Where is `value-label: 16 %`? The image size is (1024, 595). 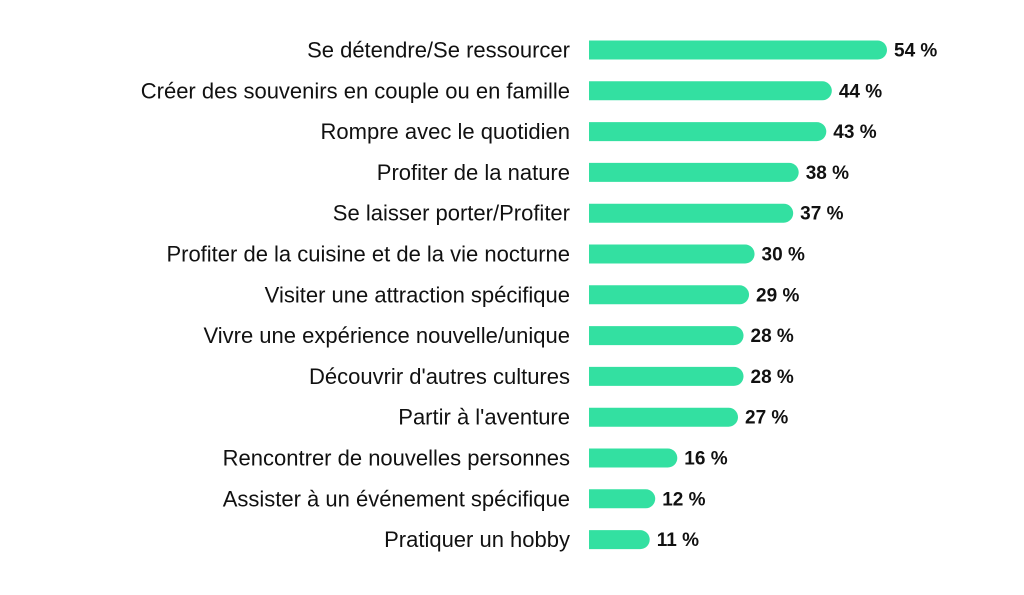 value-label: 16 % is located at coordinates (705, 459).